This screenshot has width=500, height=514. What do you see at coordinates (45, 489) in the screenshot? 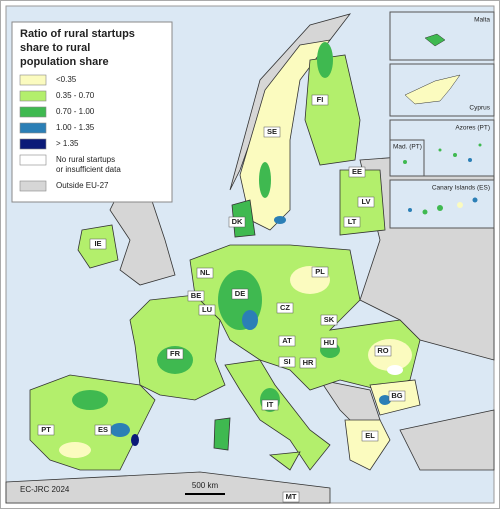
I see `credit: EC-JRC 2024` at bounding box center [45, 489].